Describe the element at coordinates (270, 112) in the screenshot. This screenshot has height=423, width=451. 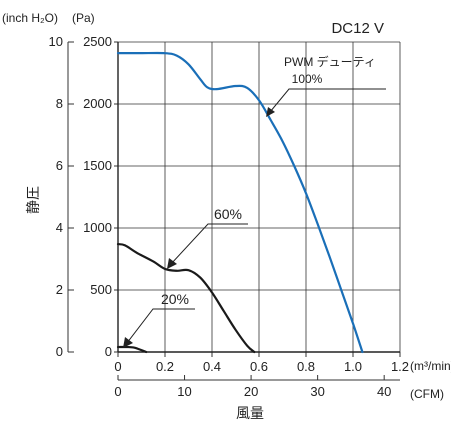
I see `annotation-pwm-arrowhead` at that location.